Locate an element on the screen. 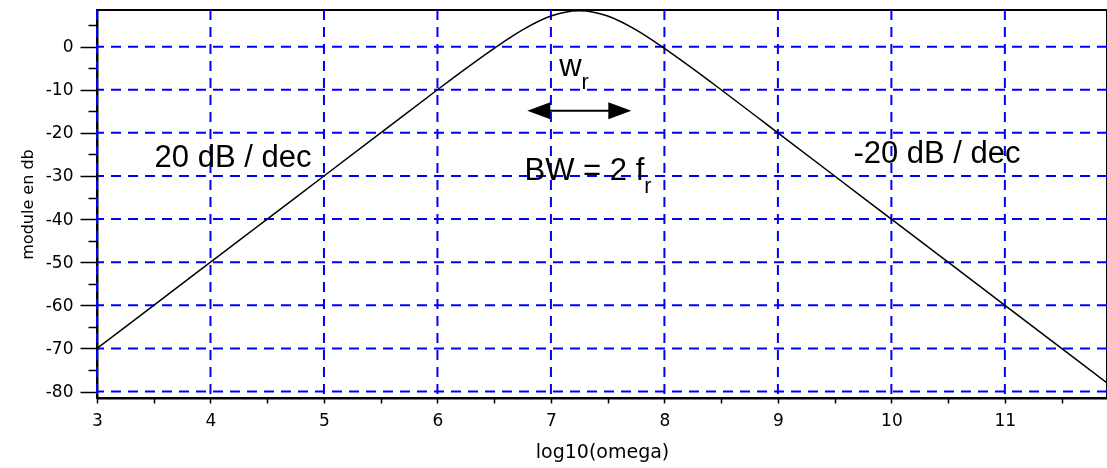 The height and width of the screenshot is (468, 1107). x-tick-label: 7 is located at coordinates (551, 419).